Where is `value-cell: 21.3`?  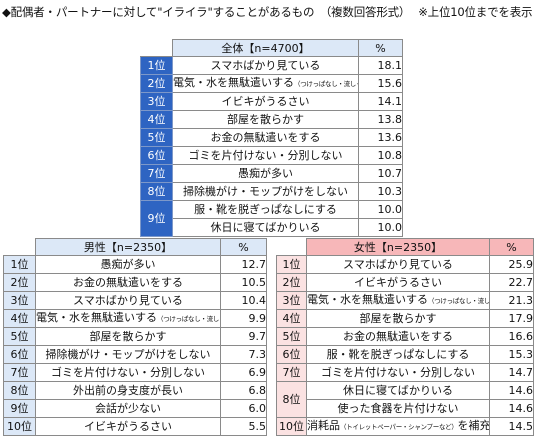
value-cell: 21.3 is located at coordinates (511, 300).